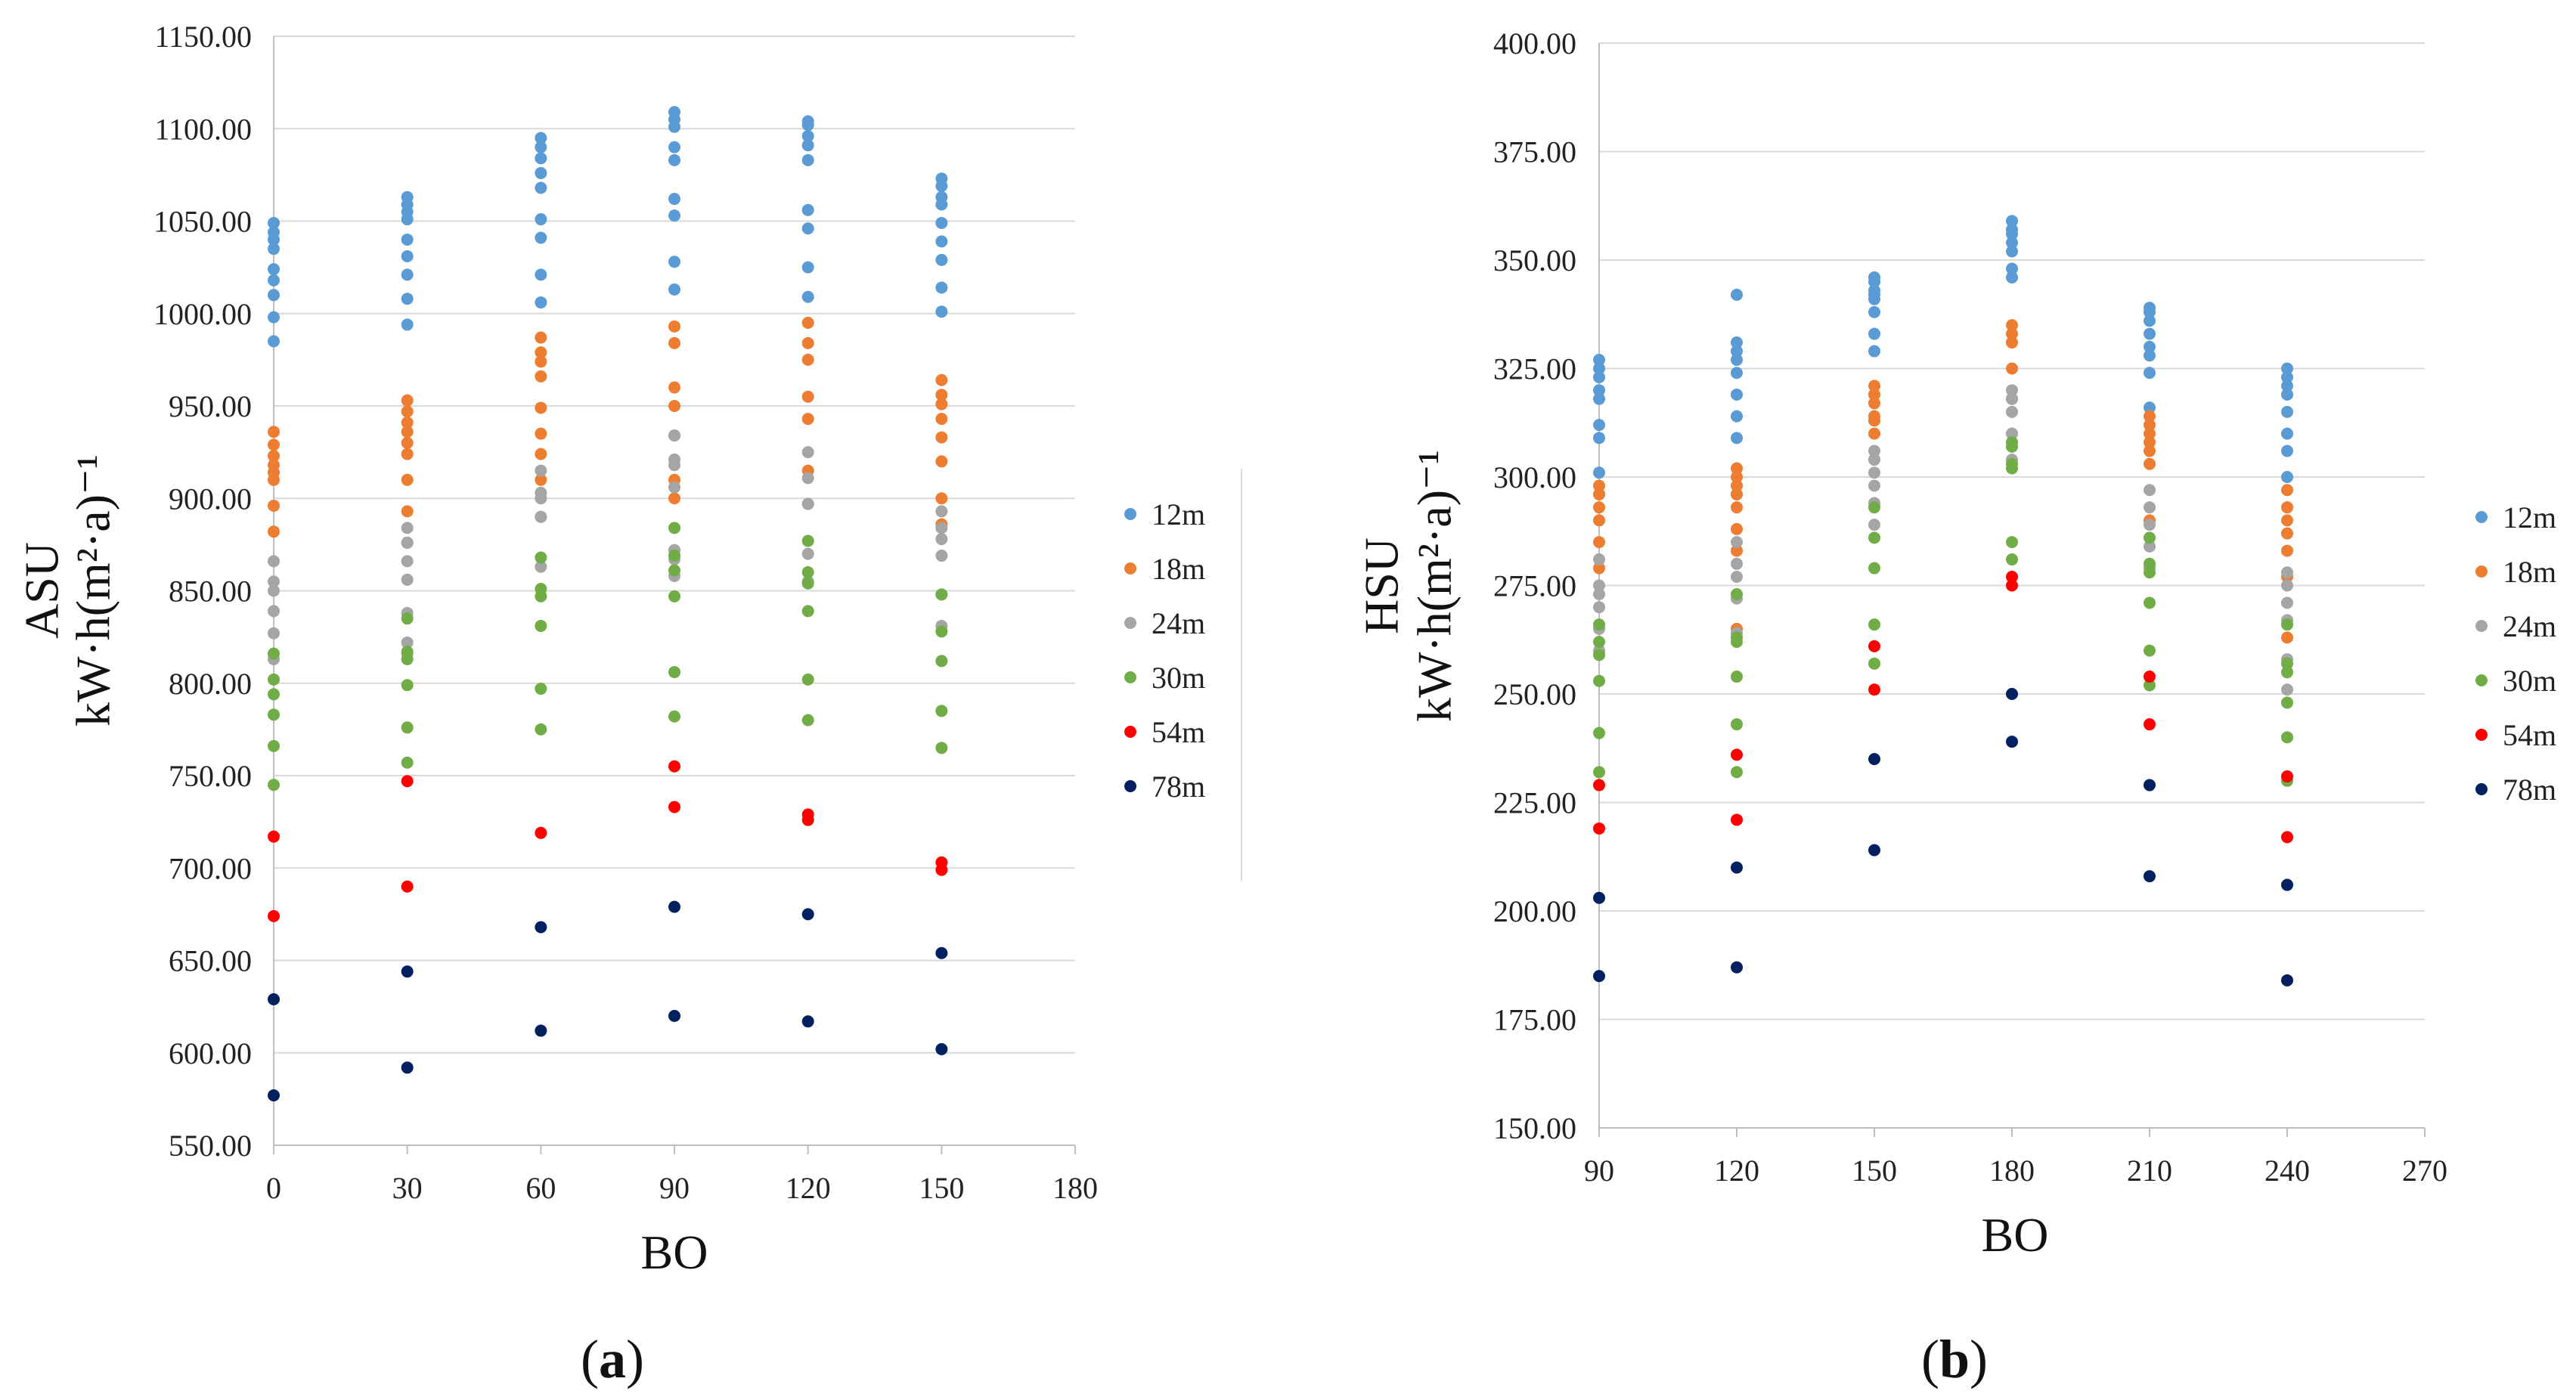 Image resolution: width=2576 pixels, height=1397 pixels. Describe the element at coordinates (1534, 477) in the screenshot. I see `panel-b-y-tick-label: 300.00` at that location.